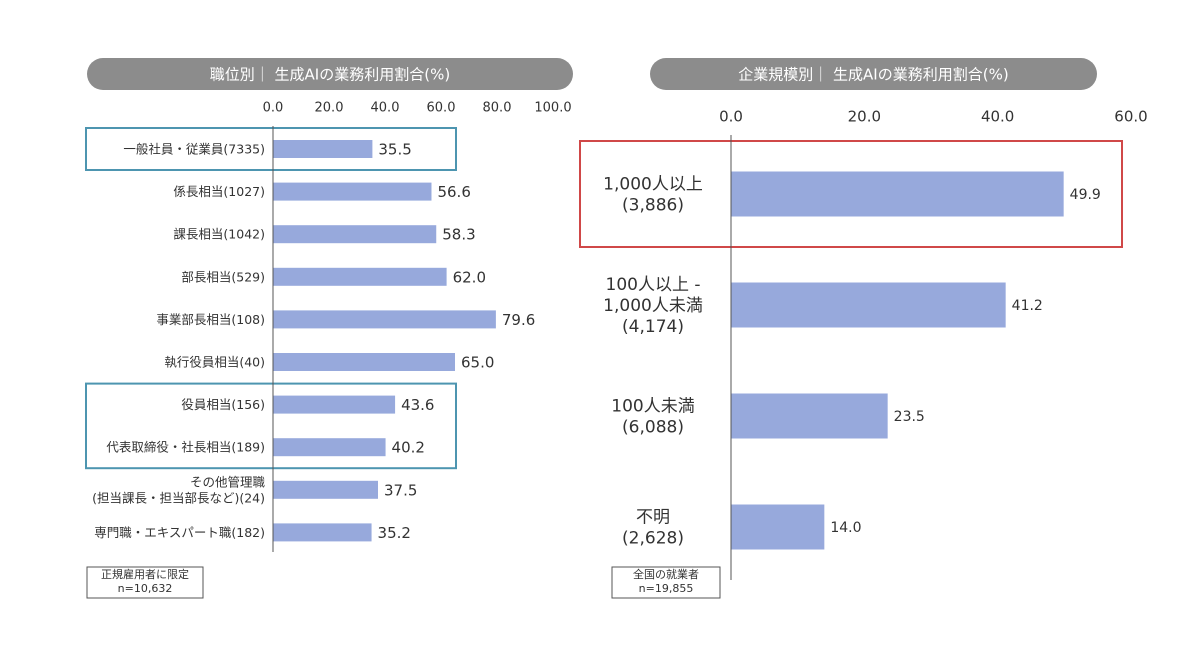  I want to click on category-label: 執行役員相当(40), so click(214, 362).